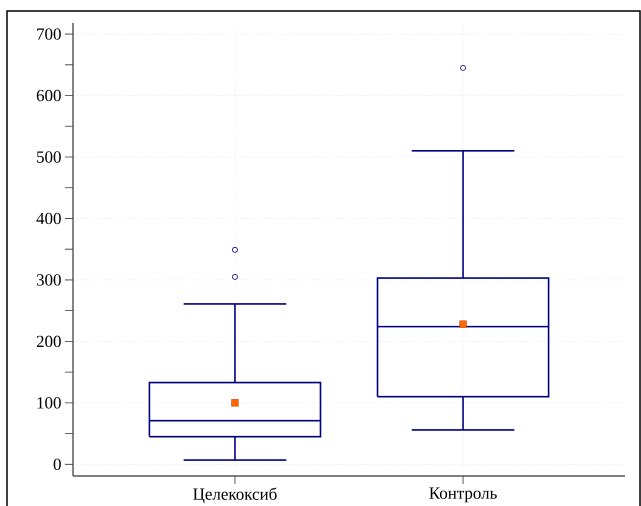  What do you see at coordinates (48, 280) in the screenshot?
I see `y-tick-label: 300` at bounding box center [48, 280].